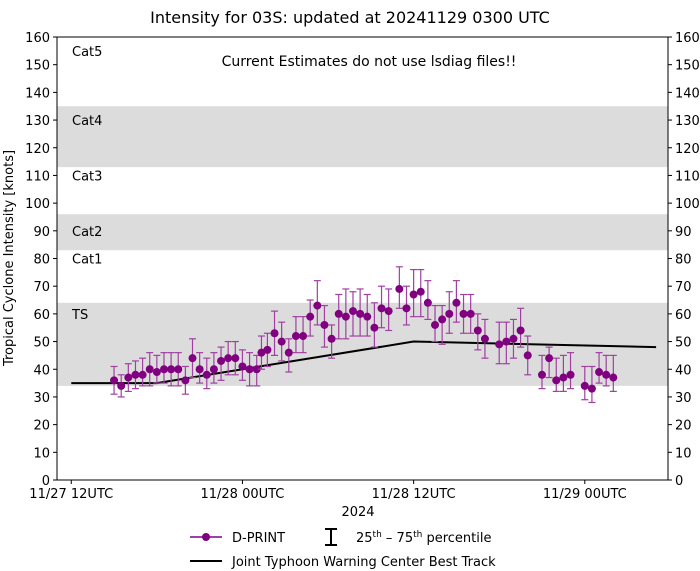  What do you see at coordinates (362, 137) in the screenshot?
I see `band-cat4` at bounding box center [362, 137].